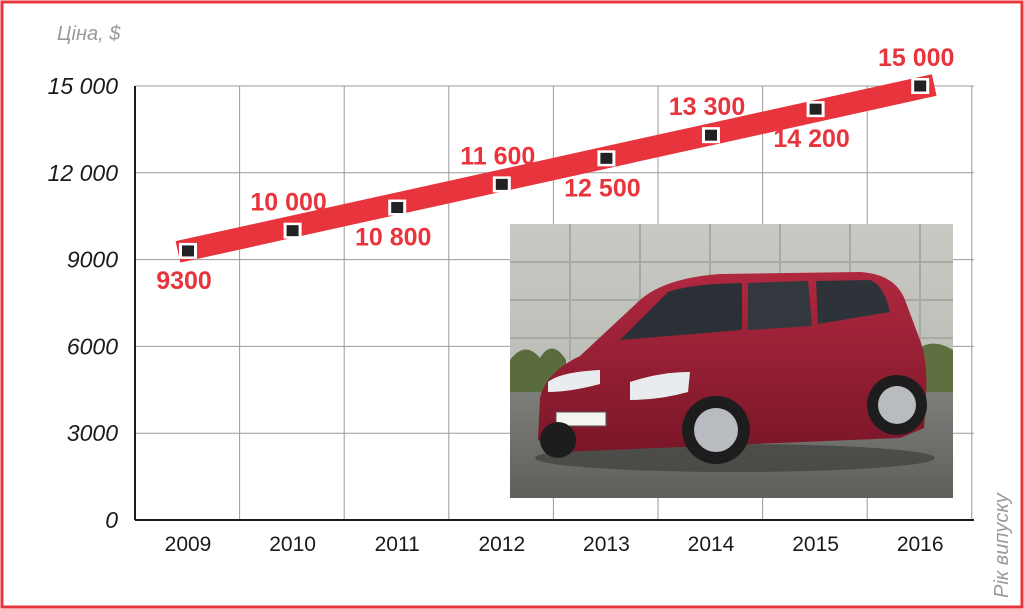 The height and width of the screenshot is (609, 1024). I want to click on x-tick-labels: 2009 2010 2011 2012 2013 2014 2015 2016, so click(554, 544).